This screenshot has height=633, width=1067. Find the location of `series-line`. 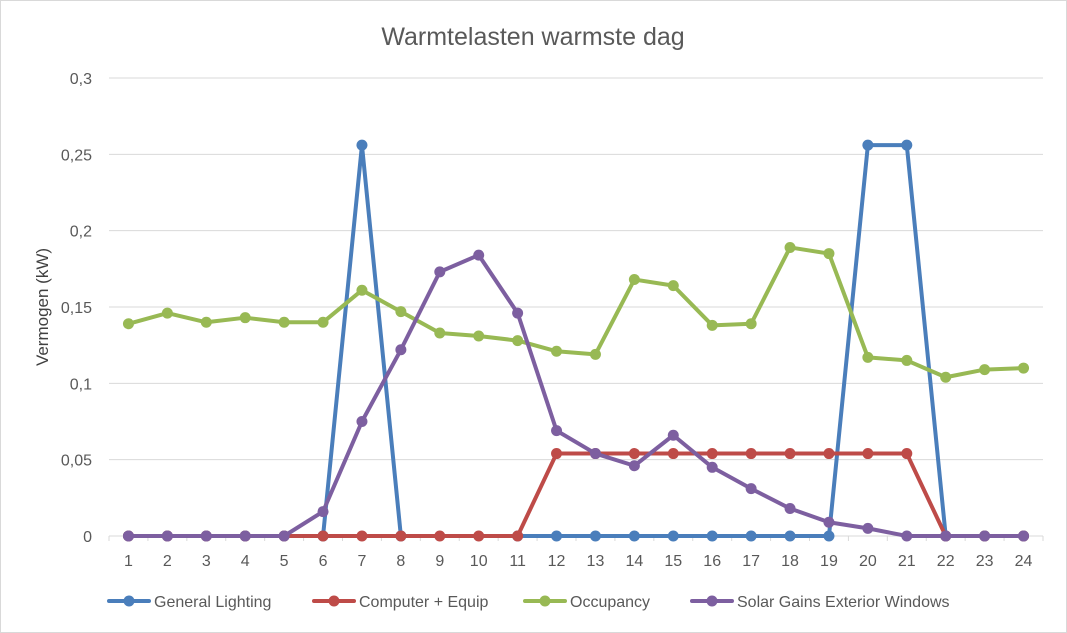

series-line is located at coordinates (576, 494).